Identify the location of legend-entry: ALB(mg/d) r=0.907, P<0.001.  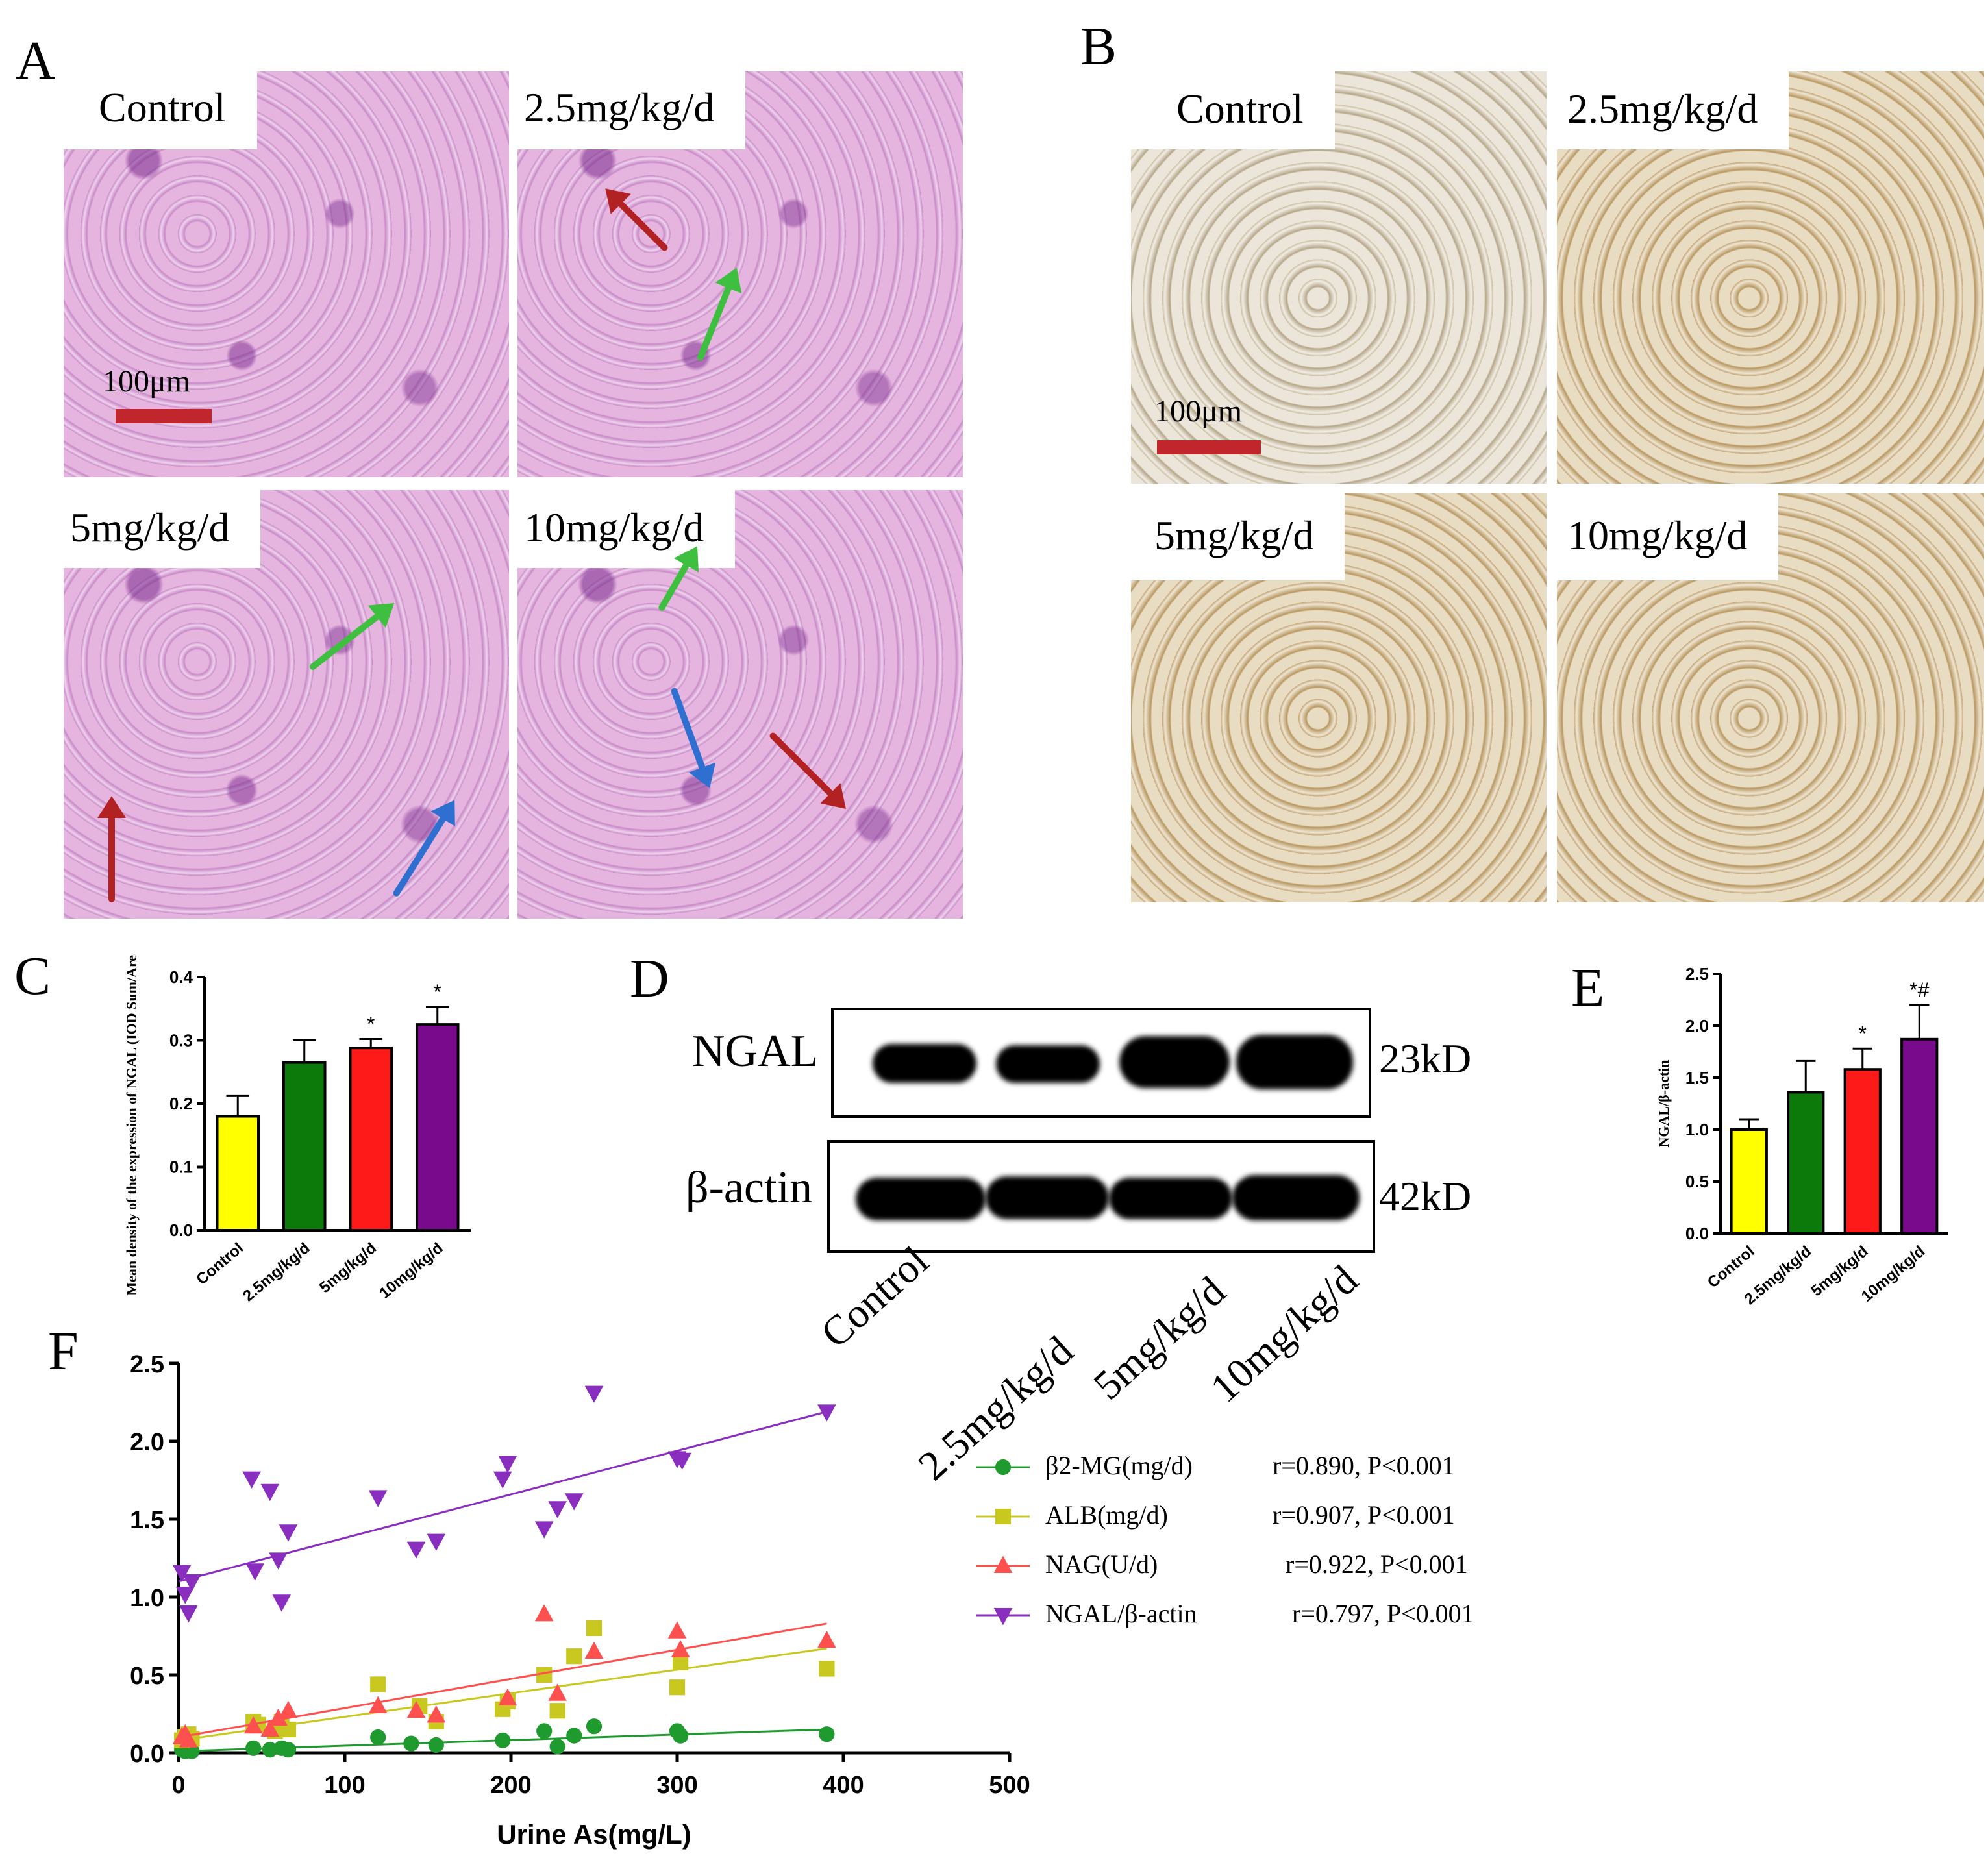
(1428, 1516).